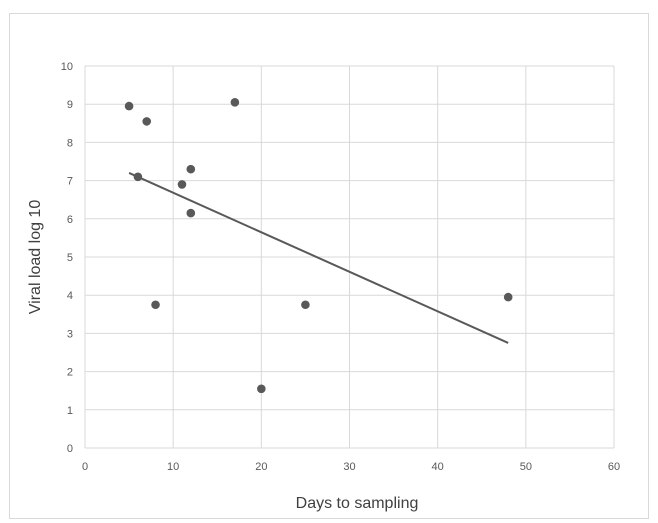  What do you see at coordinates (70, 182) in the screenshot?
I see `y-tick-label: 7` at bounding box center [70, 182].